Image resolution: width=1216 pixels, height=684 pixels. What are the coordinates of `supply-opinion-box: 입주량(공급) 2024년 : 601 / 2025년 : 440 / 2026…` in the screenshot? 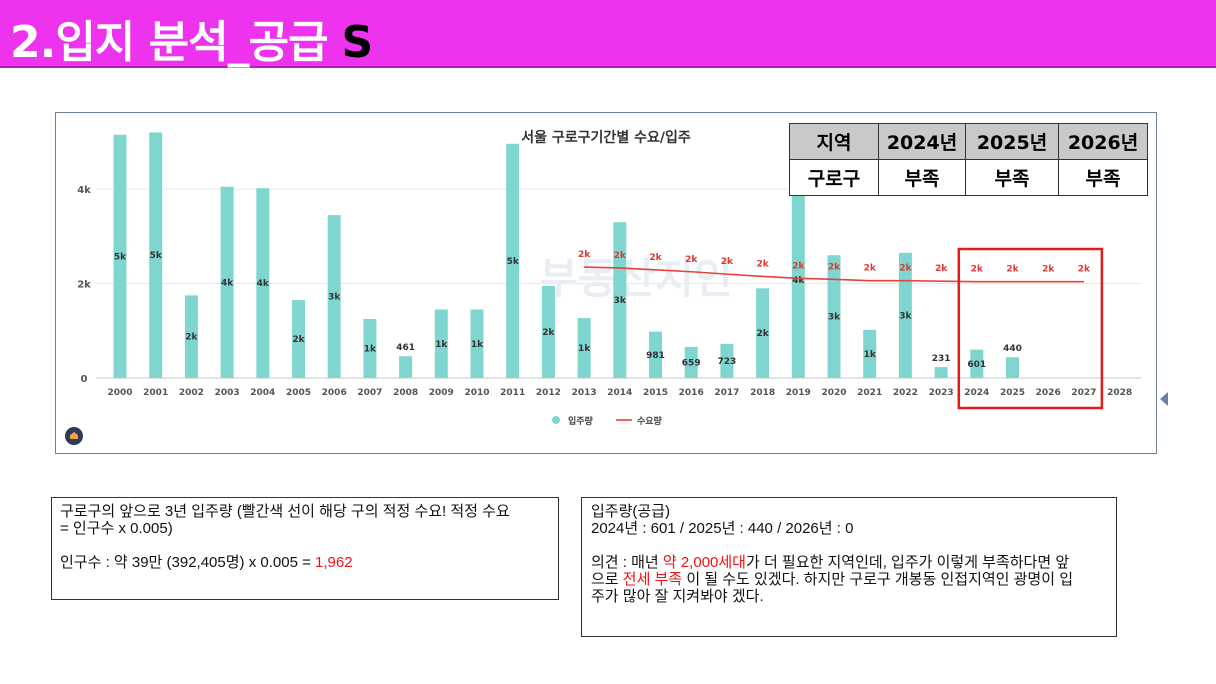 It's located at (849, 567).